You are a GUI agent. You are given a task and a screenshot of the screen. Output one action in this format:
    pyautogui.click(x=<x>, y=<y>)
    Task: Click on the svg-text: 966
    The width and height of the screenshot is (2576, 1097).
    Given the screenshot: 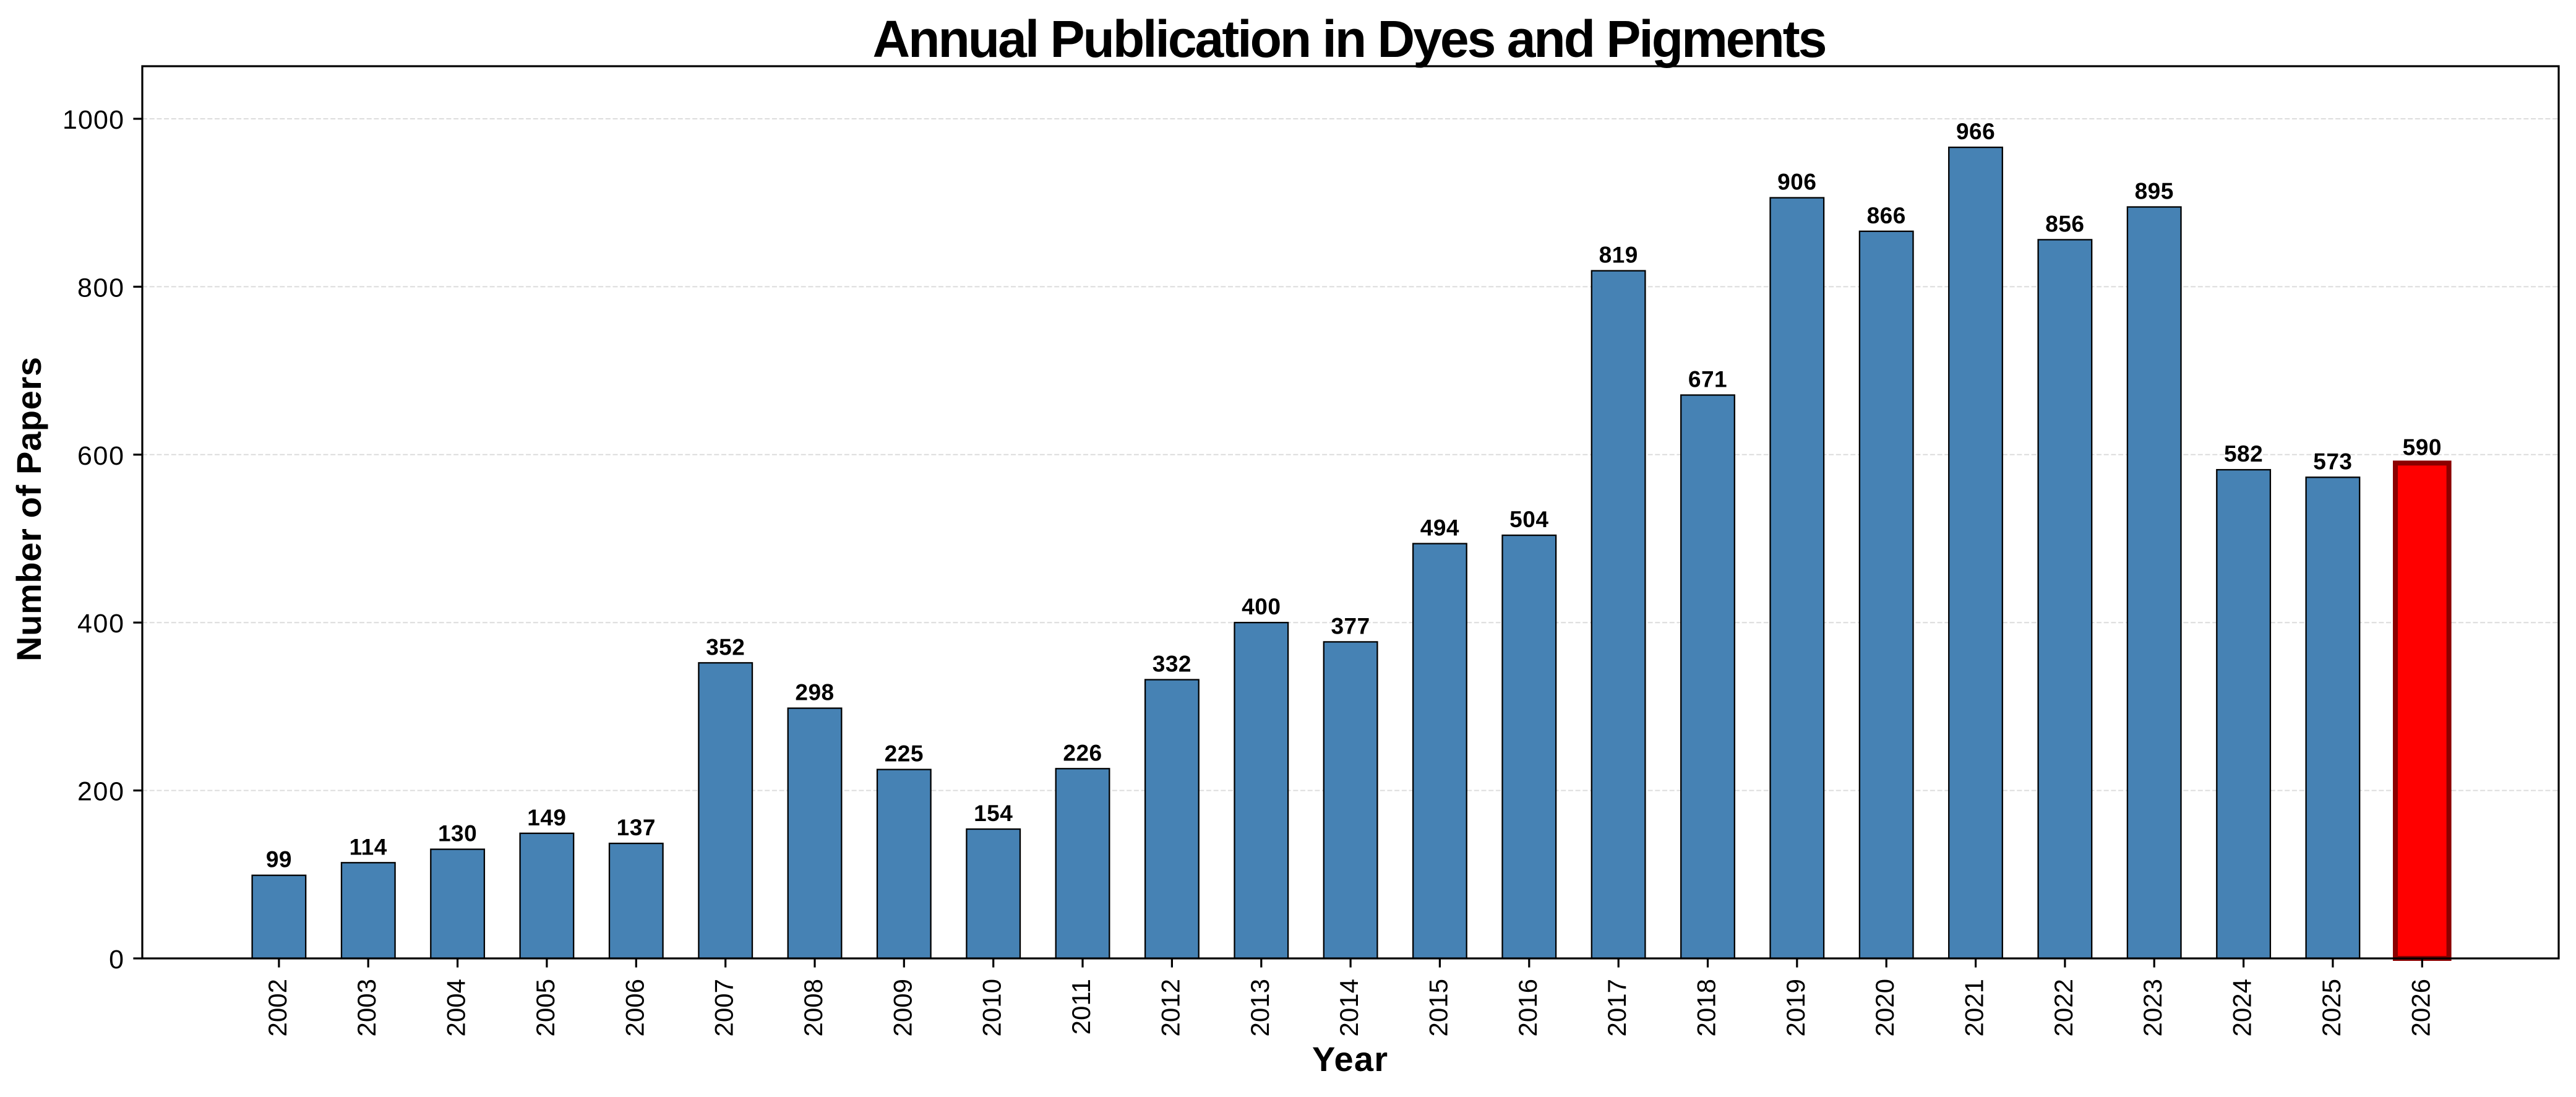 What is the action you would take?
    pyautogui.click(x=1976, y=132)
    